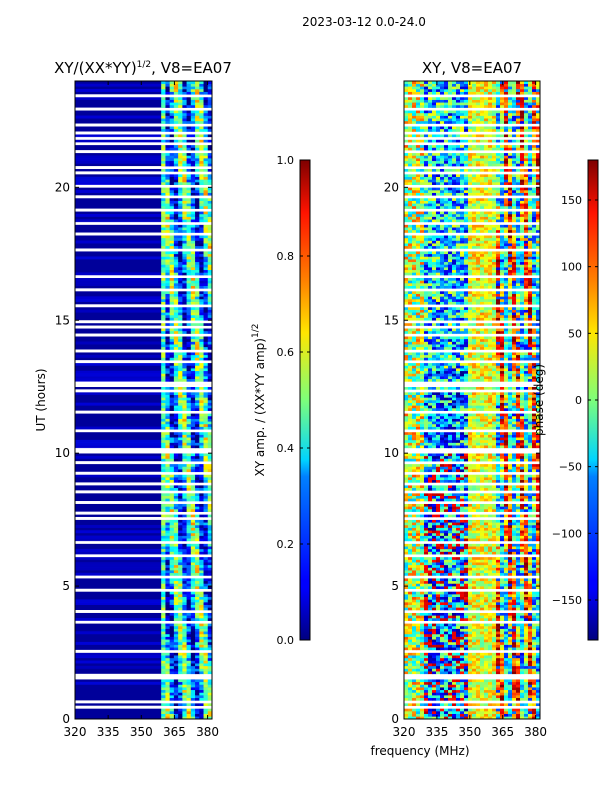 The height and width of the screenshot is (800, 600). Describe the element at coordinates (286, 160) in the screenshot. I see `colorbar-tick-label: 1.0` at that location.